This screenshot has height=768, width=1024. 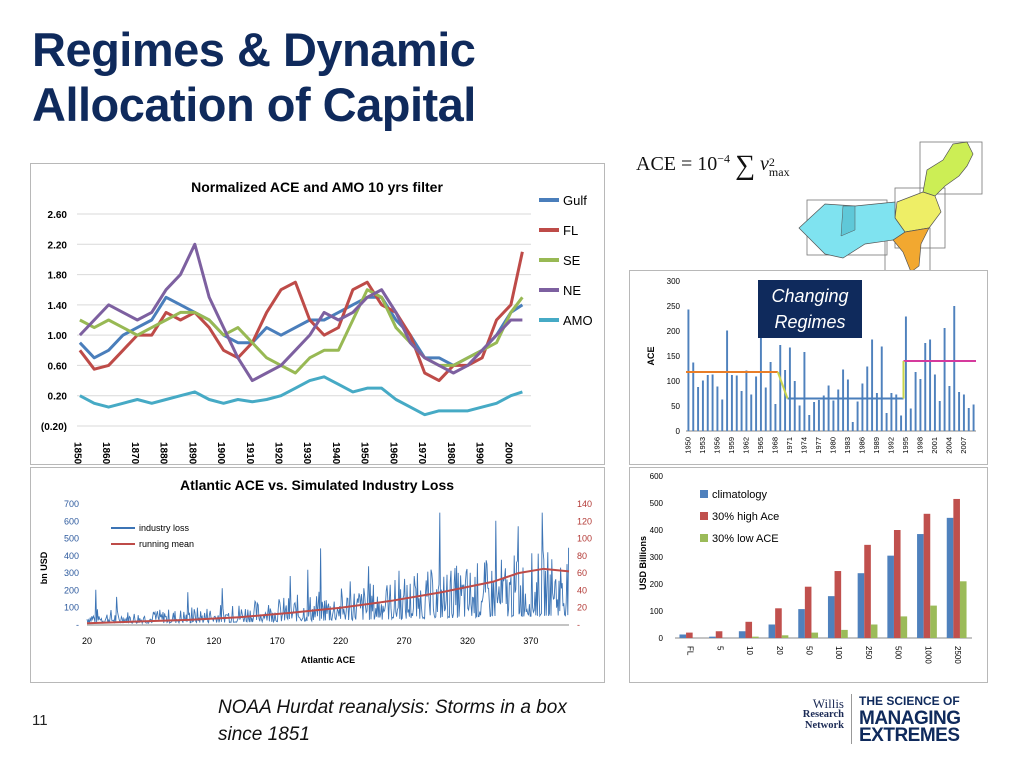 I want to click on chart1-series-ne, so click(x=300, y=312).